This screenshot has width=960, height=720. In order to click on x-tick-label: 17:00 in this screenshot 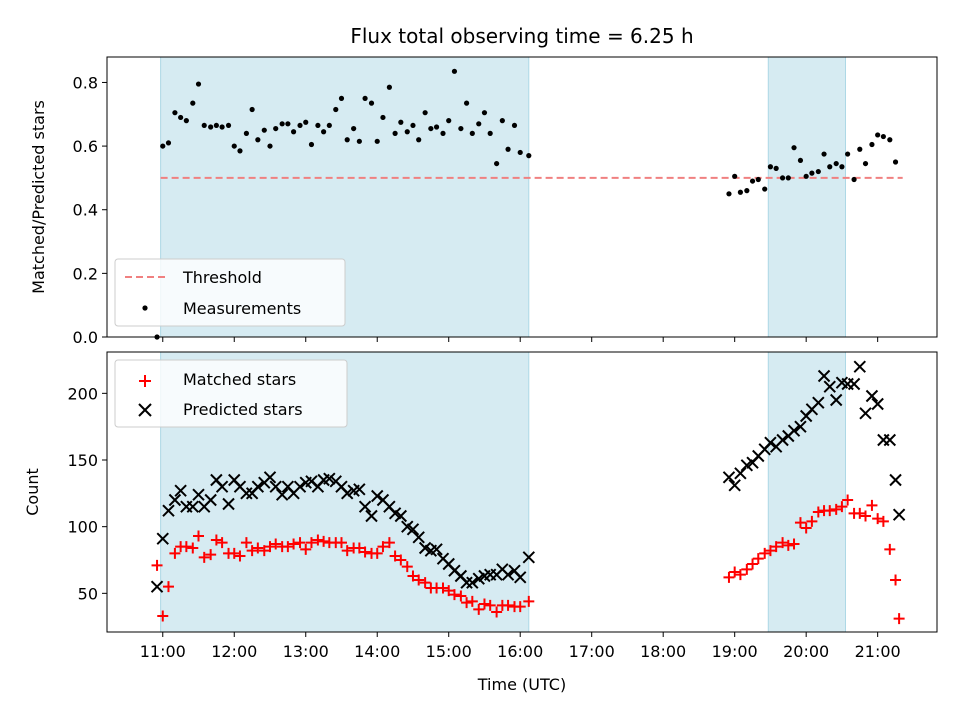, I will do `click(592, 651)`.